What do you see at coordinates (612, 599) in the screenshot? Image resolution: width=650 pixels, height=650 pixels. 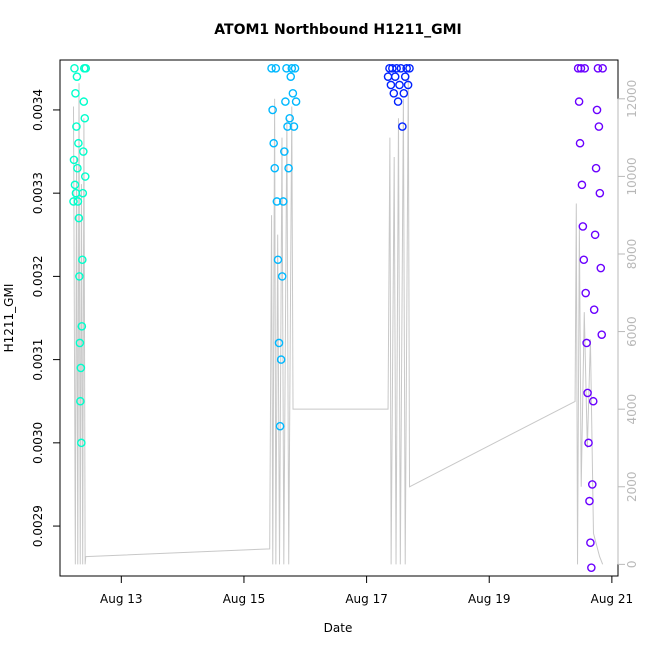 I see `x-tick-label: Aug 21` at bounding box center [612, 599].